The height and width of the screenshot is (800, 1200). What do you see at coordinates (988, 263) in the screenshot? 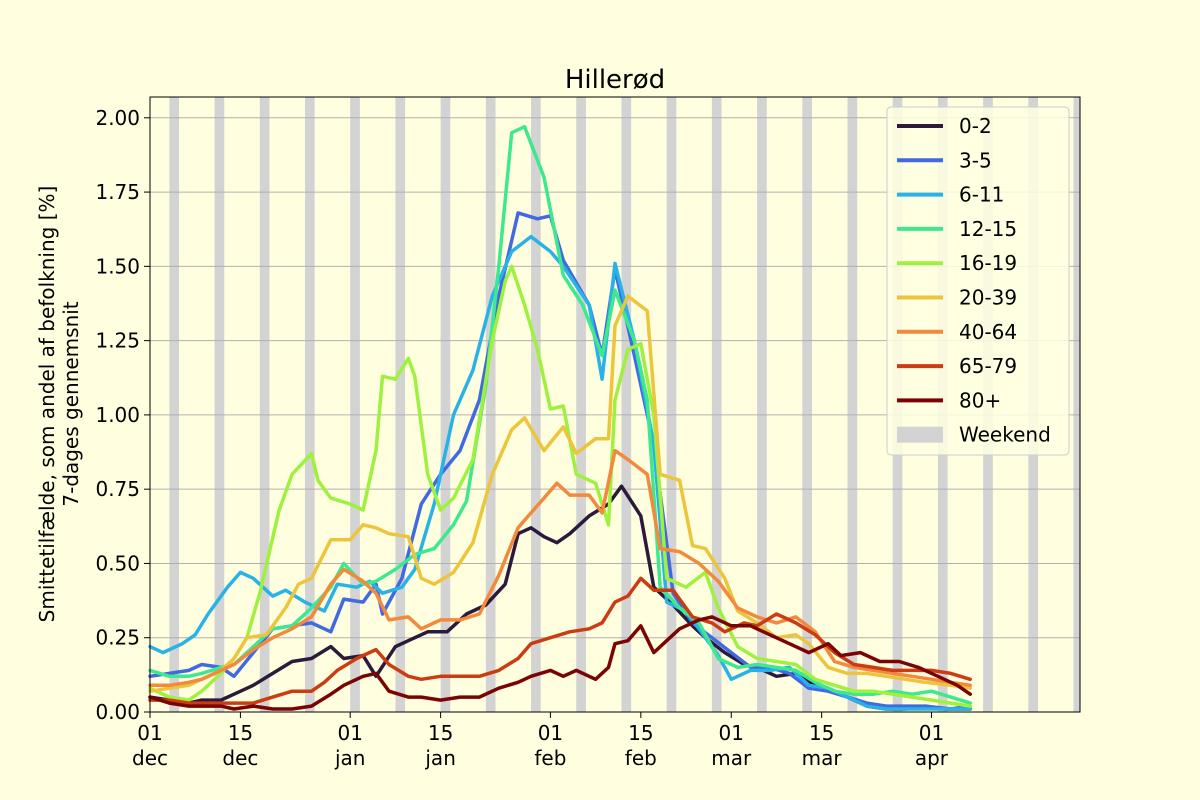
I see `legend-label-16-19: 16-19` at bounding box center [988, 263].